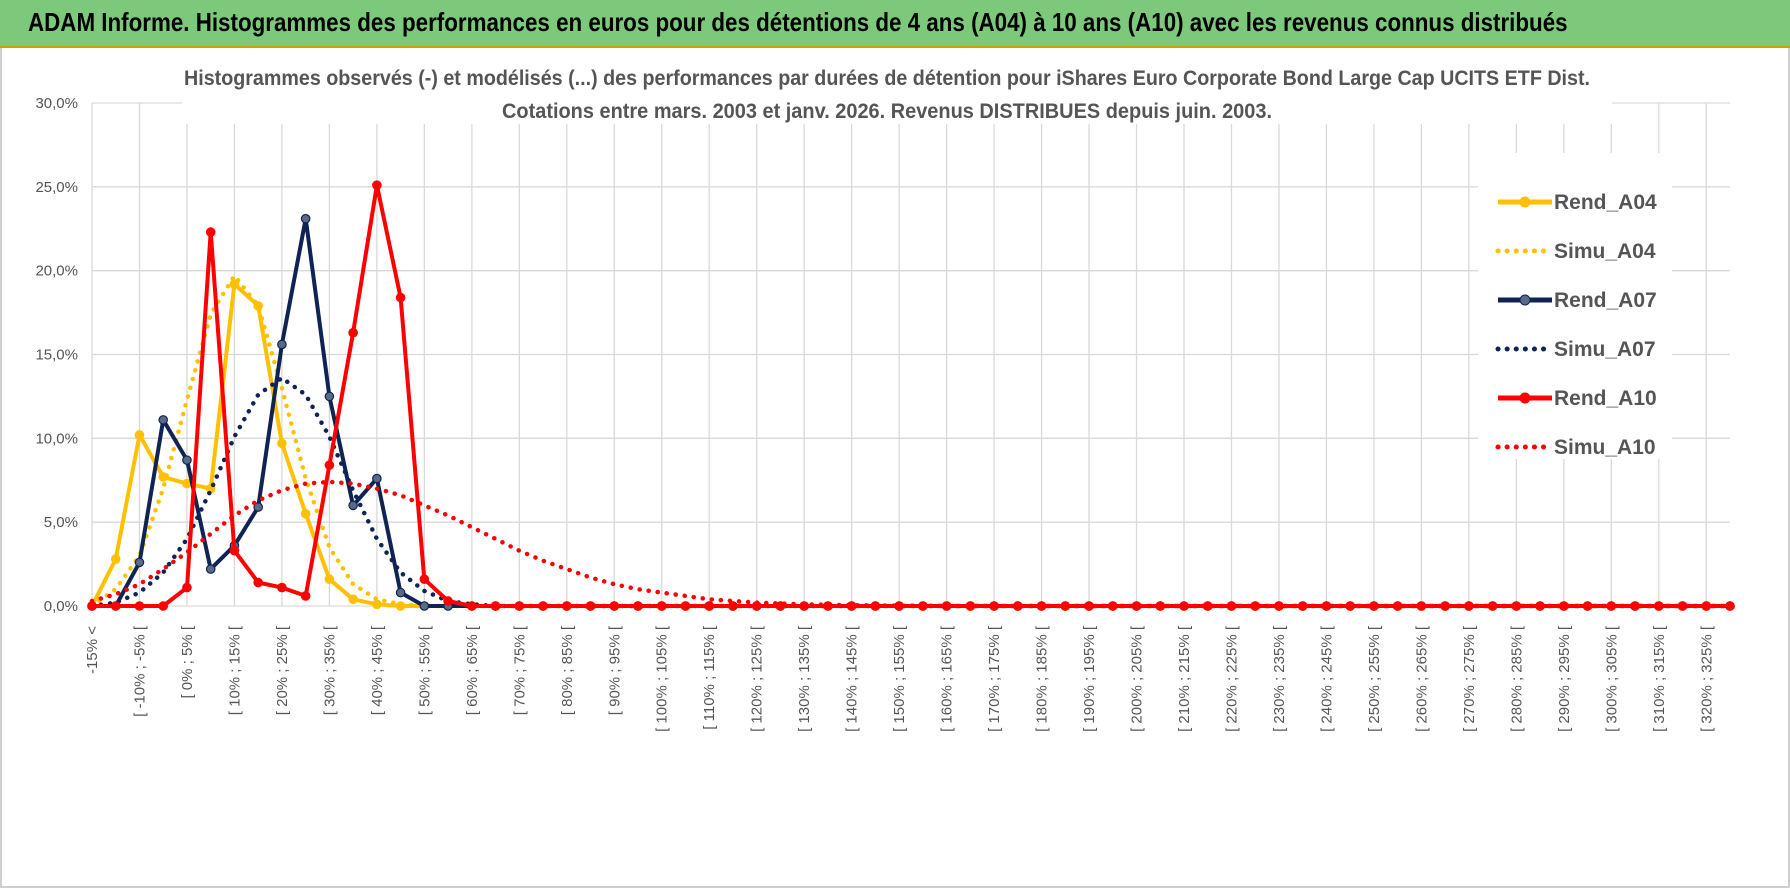  I want to click on legend-label: Simu_A07, so click(1605, 349).